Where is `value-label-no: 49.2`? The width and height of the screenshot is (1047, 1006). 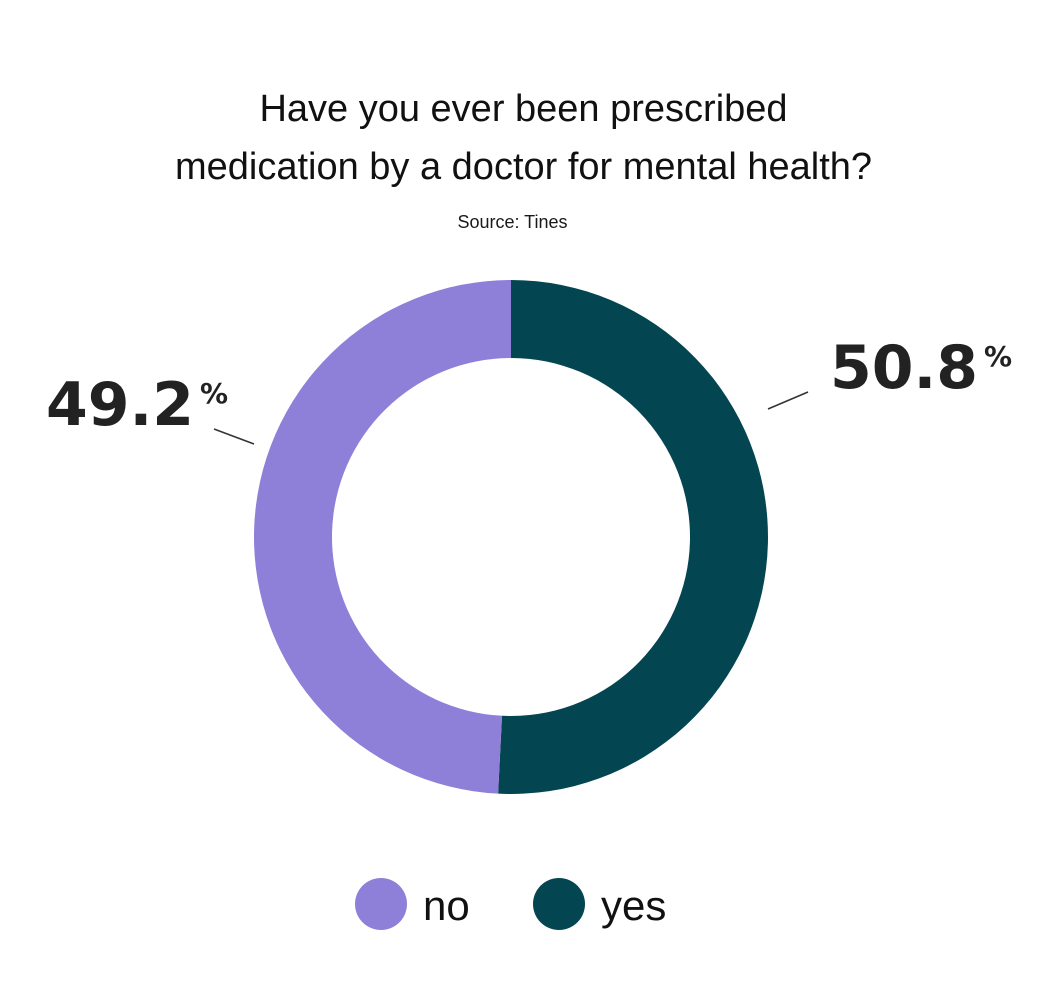 value-label-no: 49.2 is located at coordinates (120, 405).